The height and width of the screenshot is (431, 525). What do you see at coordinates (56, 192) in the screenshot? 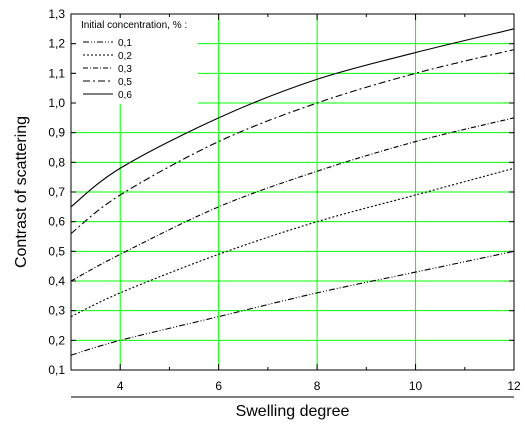
I see `y-tick-label: 0,7` at bounding box center [56, 192].